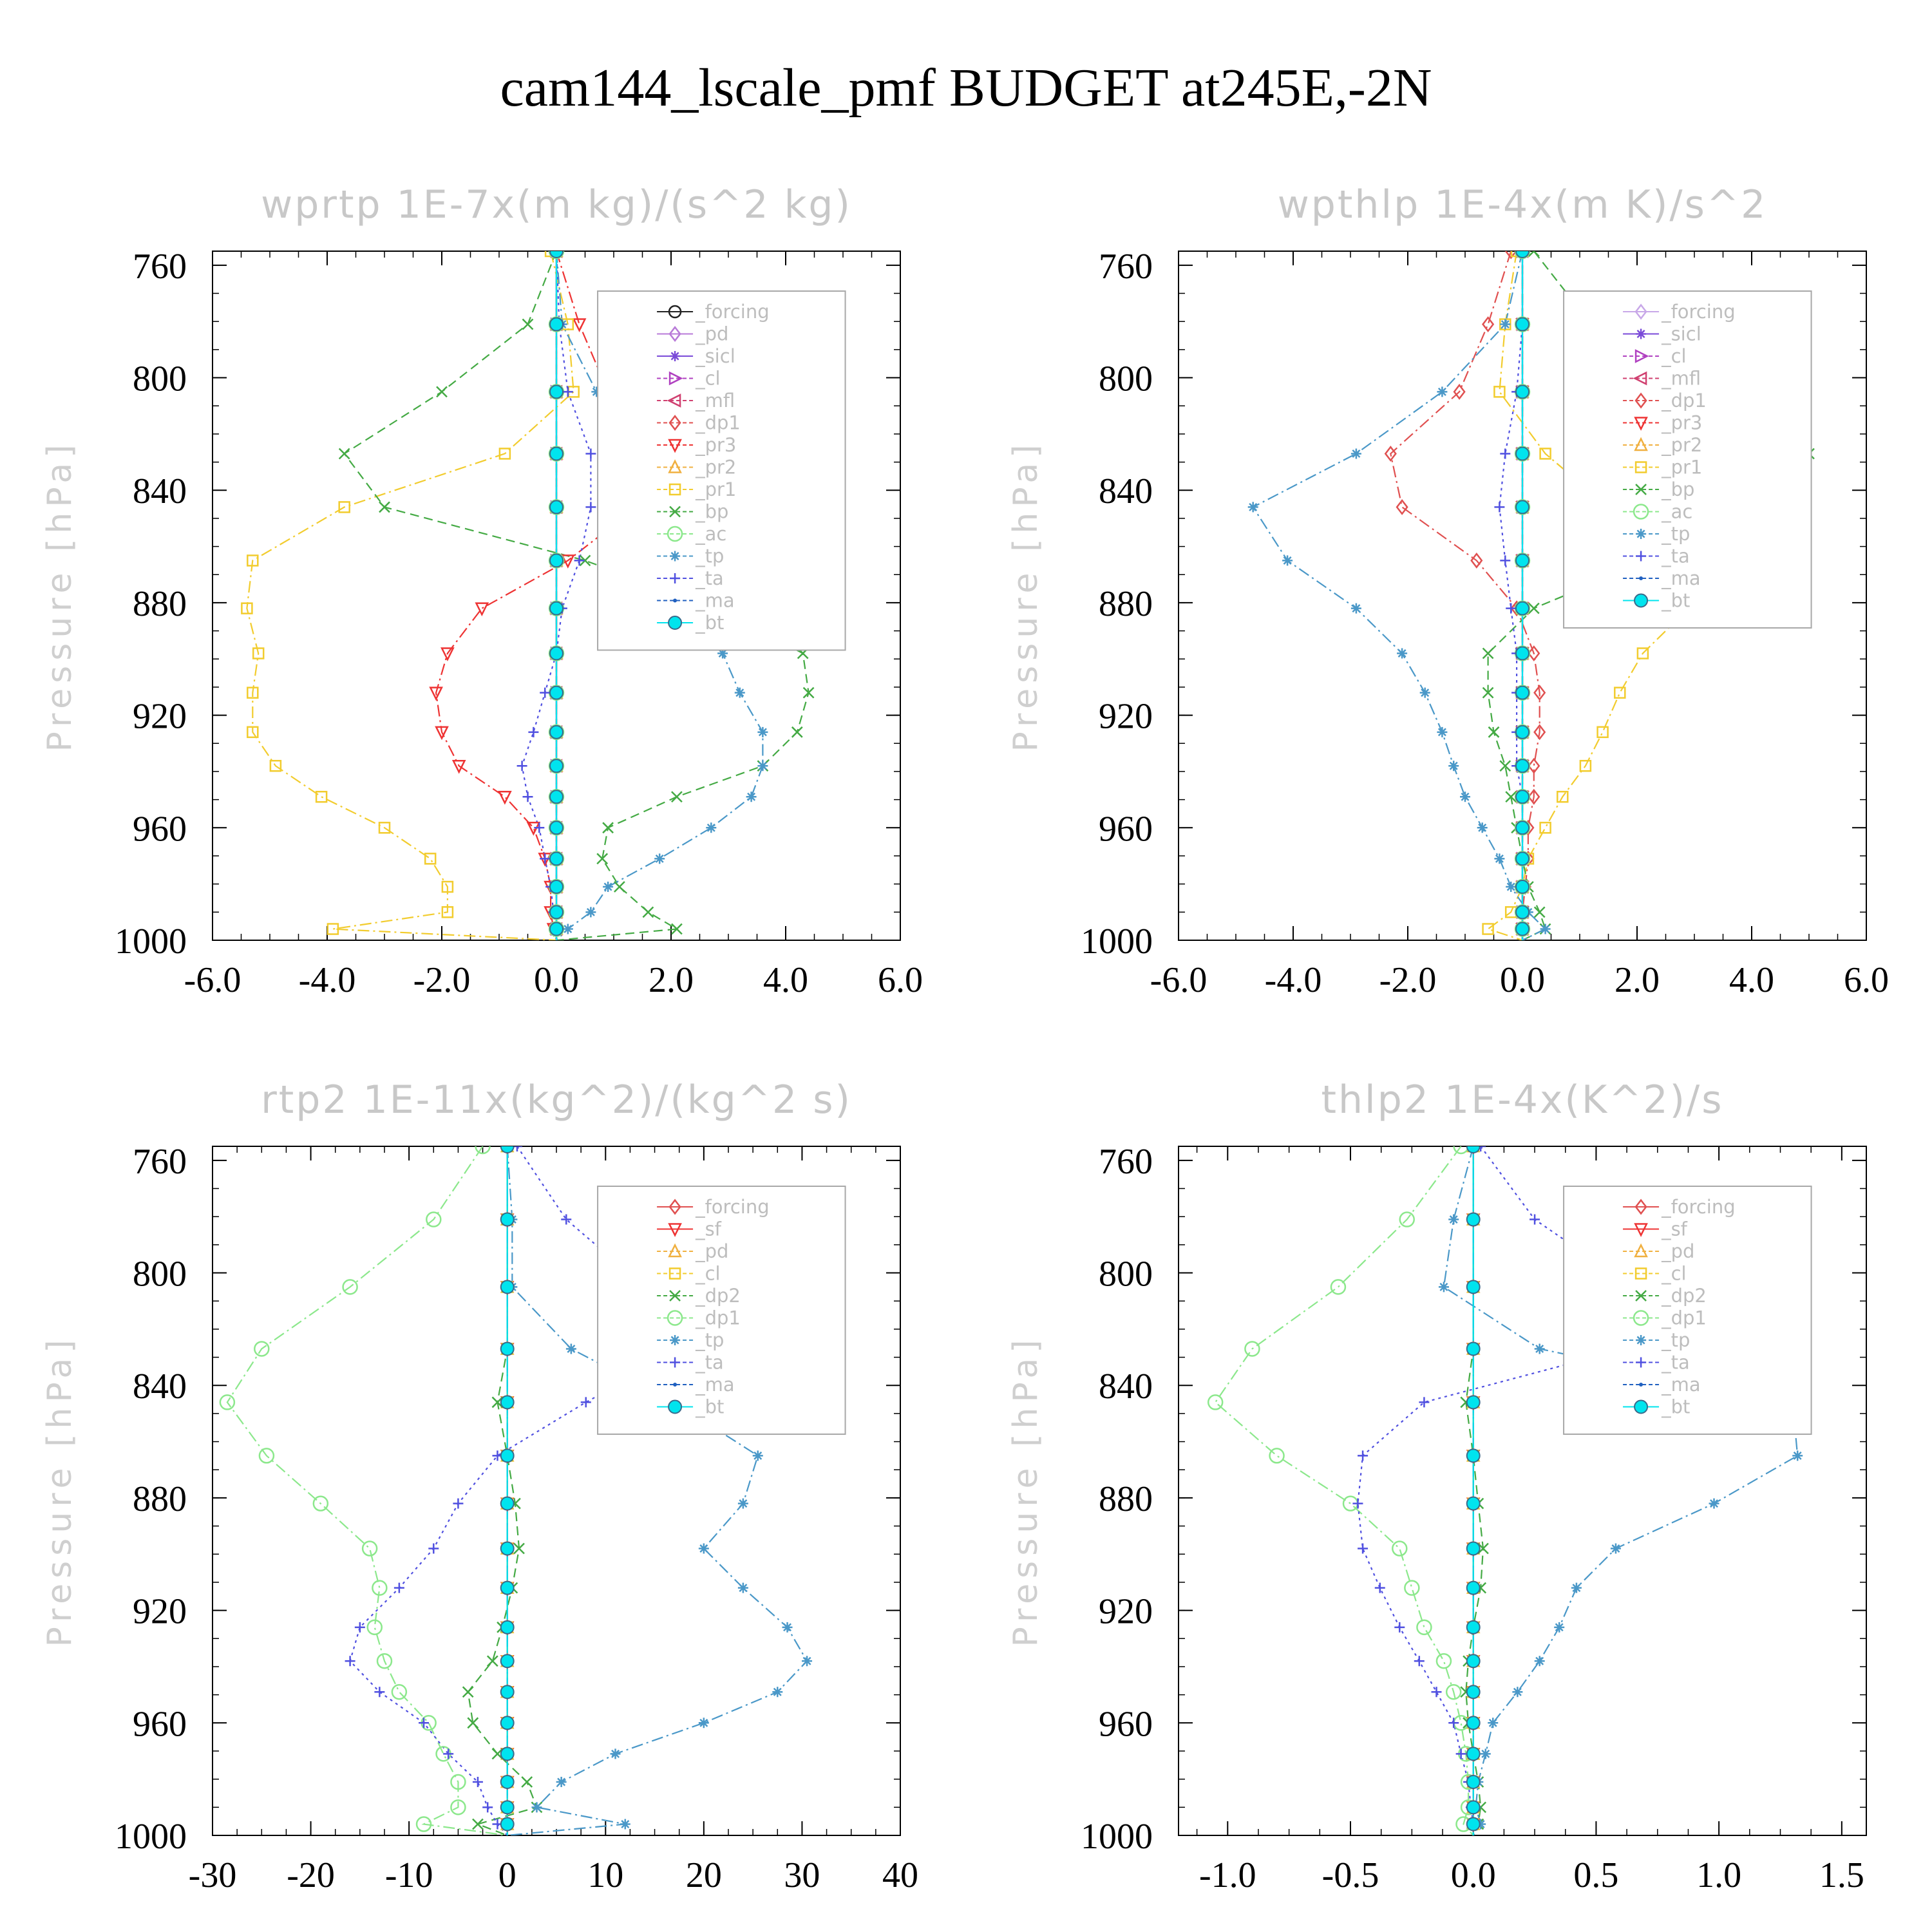  I want to click on legend-label: _bt, so click(710, 623).